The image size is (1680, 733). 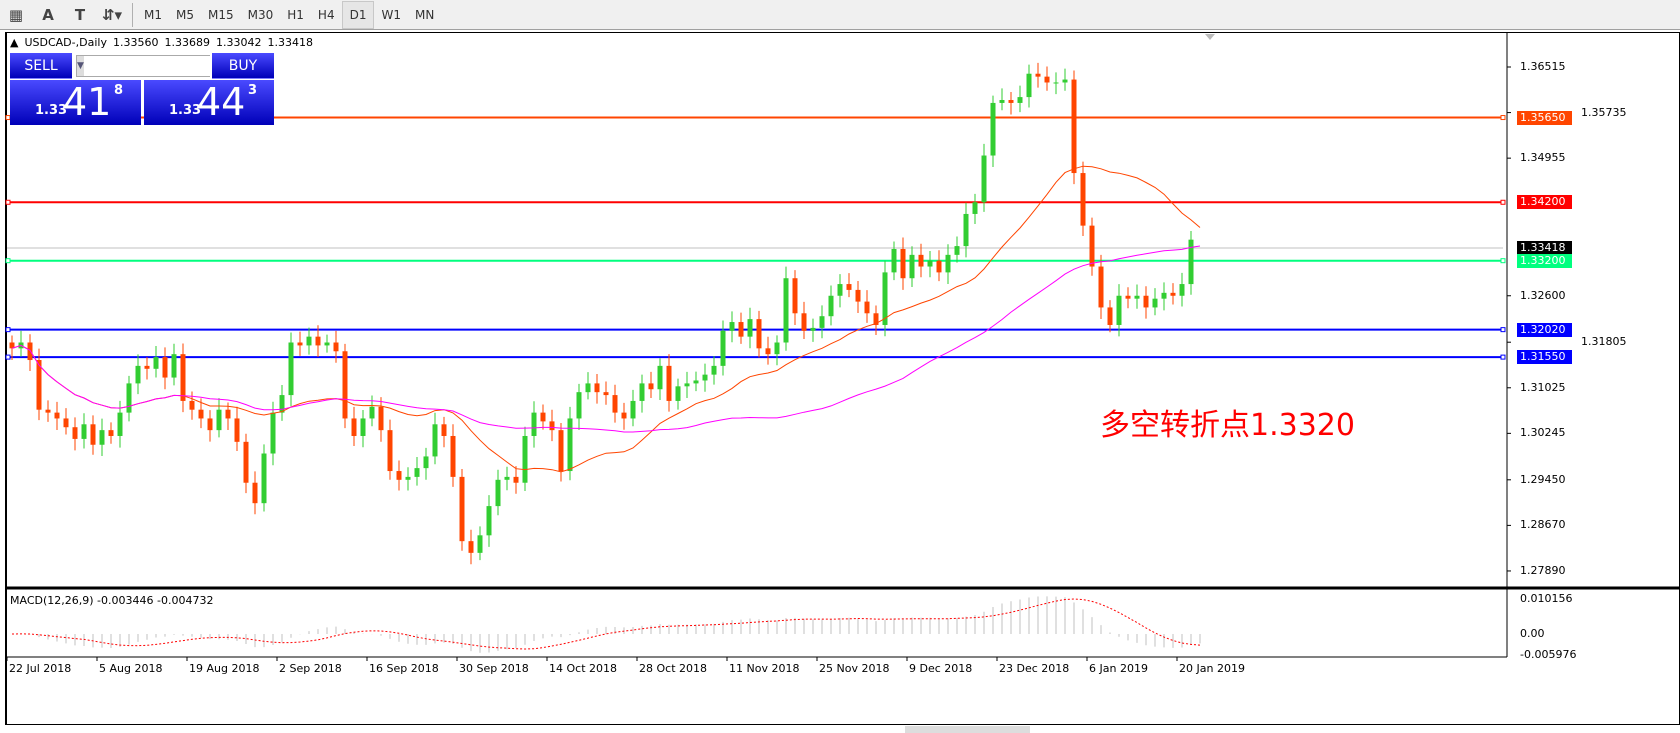 What do you see at coordinates (132, 14) in the screenshot?
I see `toolbar-separator` at bounding box center [132, 14].